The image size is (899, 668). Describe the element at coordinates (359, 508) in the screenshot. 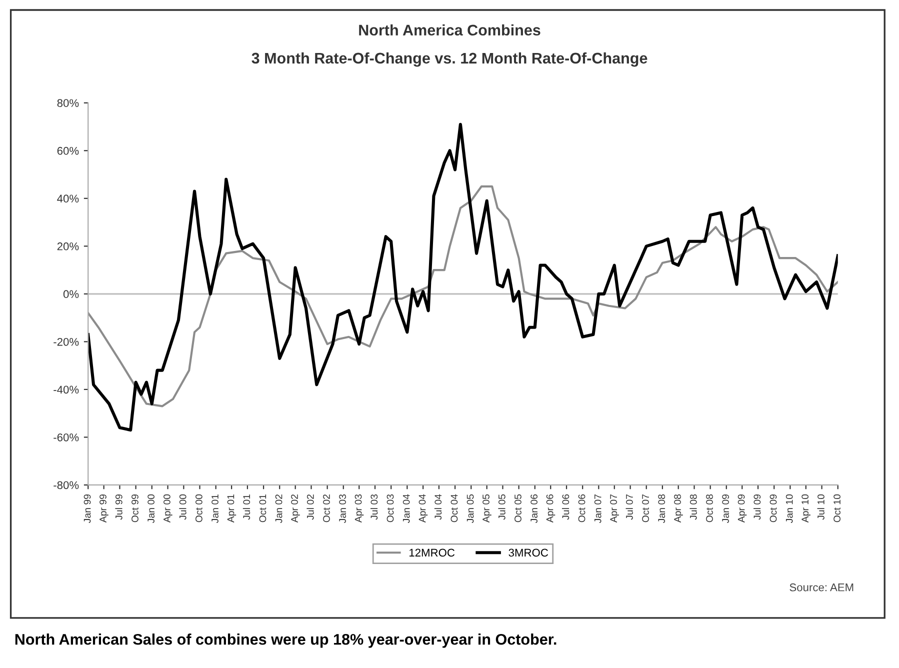

I see `x-tick-label: Apr 03` at that location.